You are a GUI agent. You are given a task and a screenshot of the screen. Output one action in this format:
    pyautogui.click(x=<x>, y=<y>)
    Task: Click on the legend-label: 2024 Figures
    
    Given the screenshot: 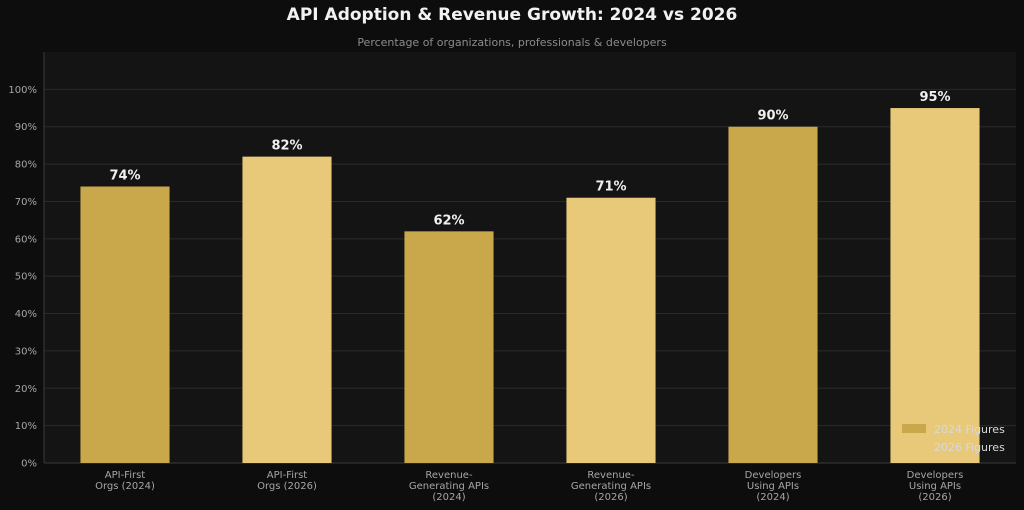 What is the action you would take?
    pyautogui.click(x=969, y=429)
    